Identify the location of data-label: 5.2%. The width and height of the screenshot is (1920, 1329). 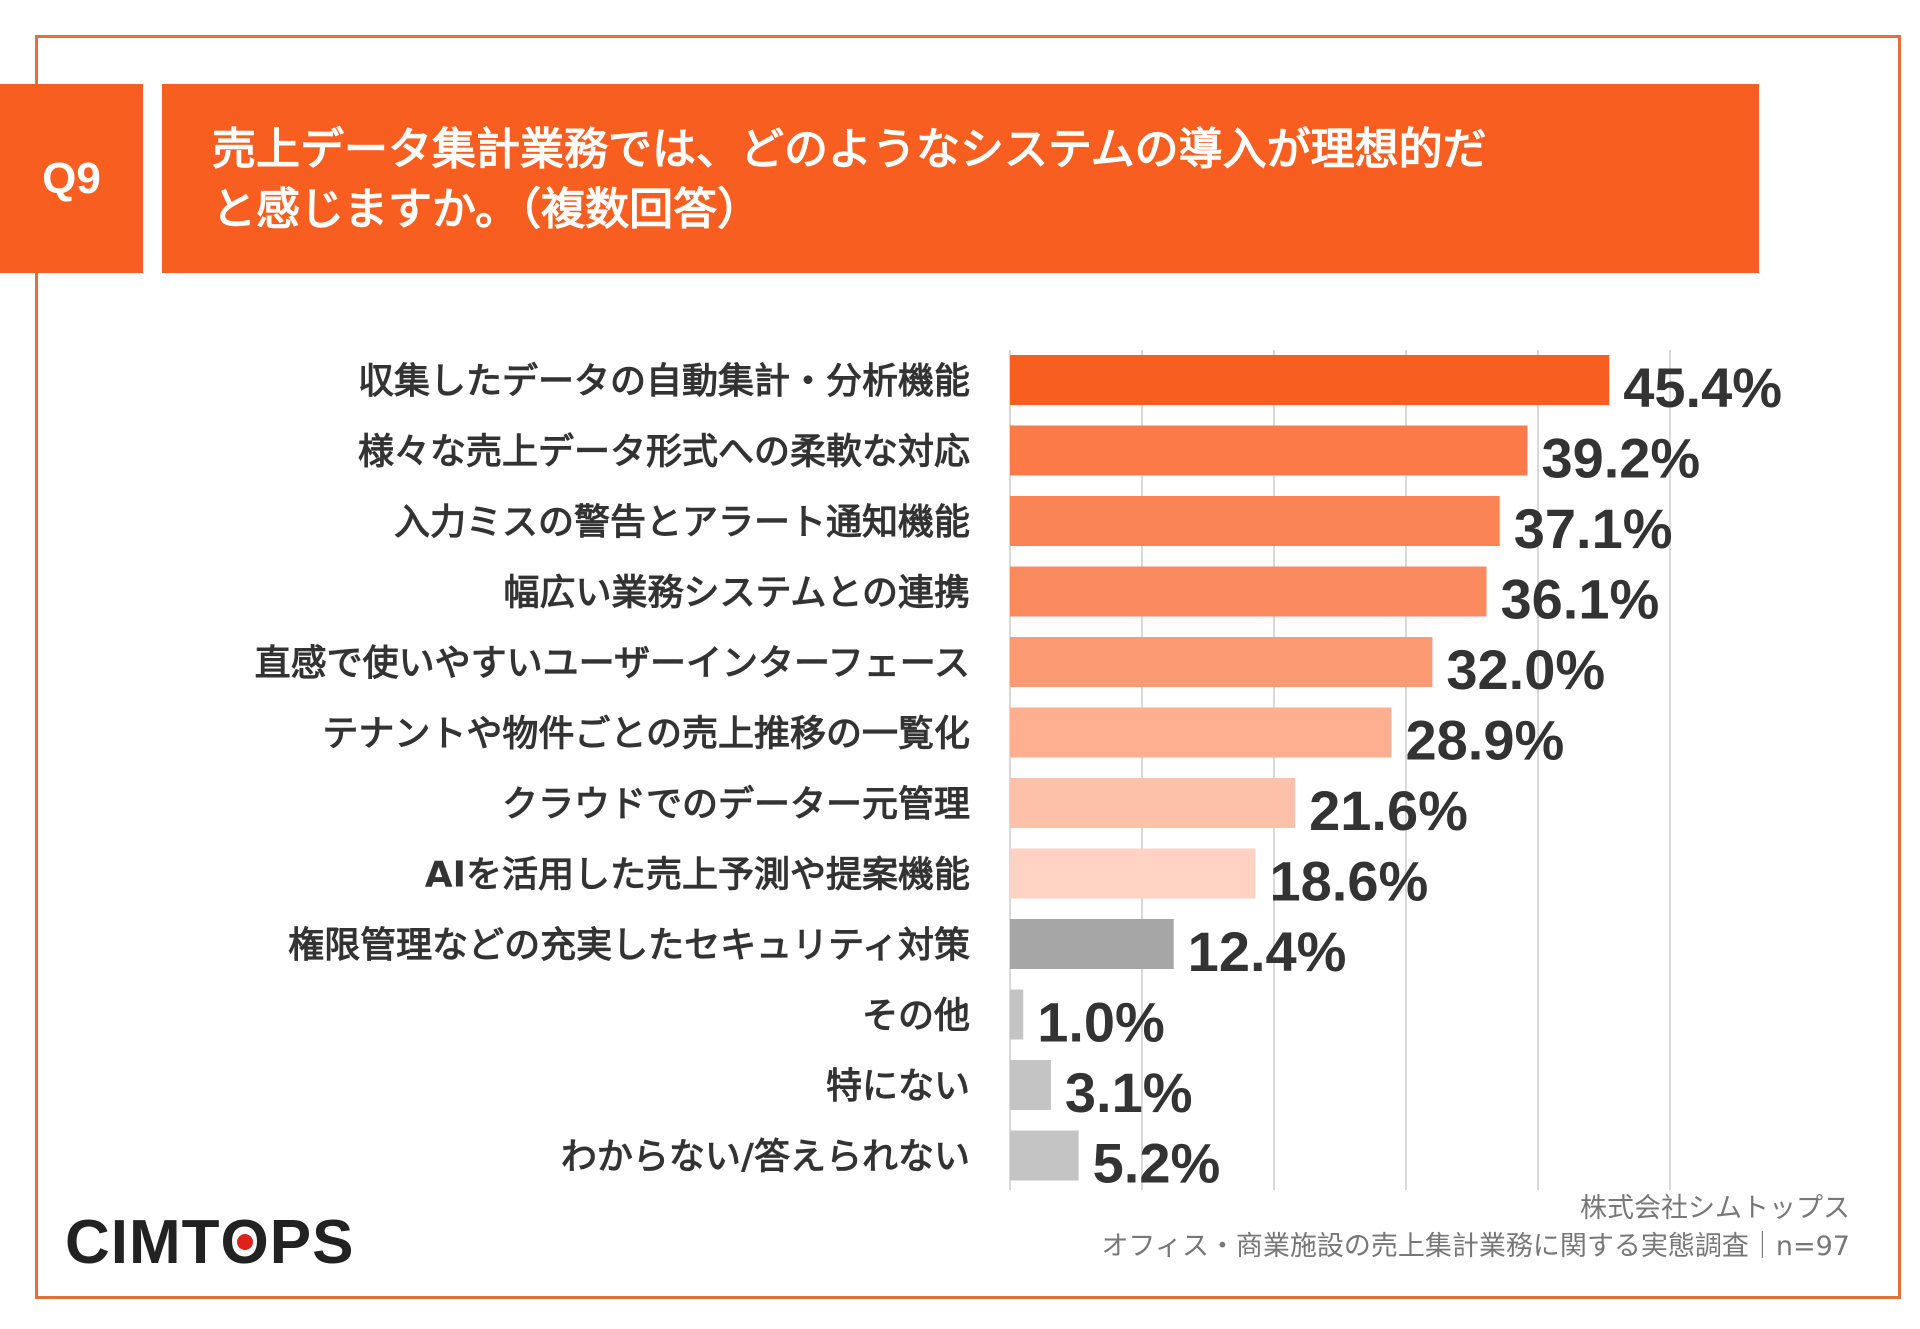
(1157, 1163).